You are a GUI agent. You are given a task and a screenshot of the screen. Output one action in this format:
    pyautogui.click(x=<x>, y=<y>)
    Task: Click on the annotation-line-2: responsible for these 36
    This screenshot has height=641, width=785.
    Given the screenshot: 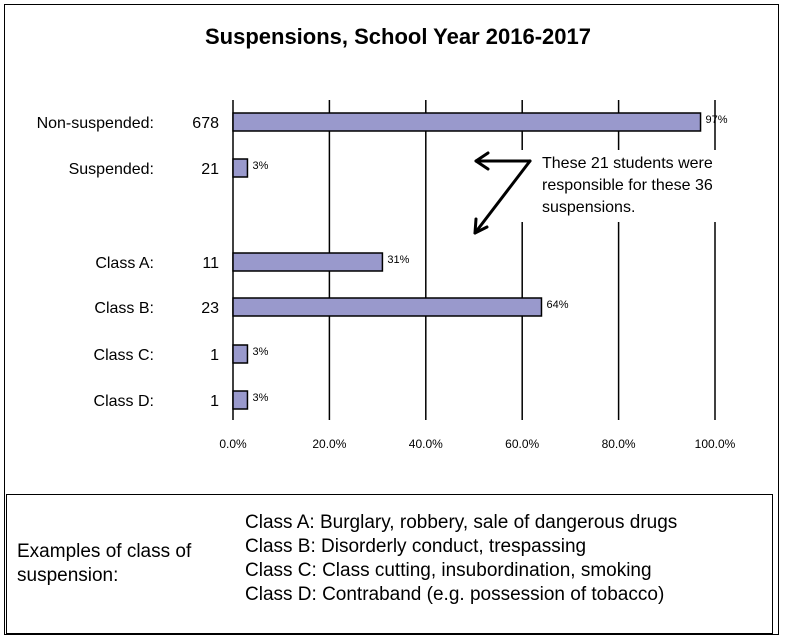 What is the action you would take?
    pyautogui.click(x=627, y=185)
    